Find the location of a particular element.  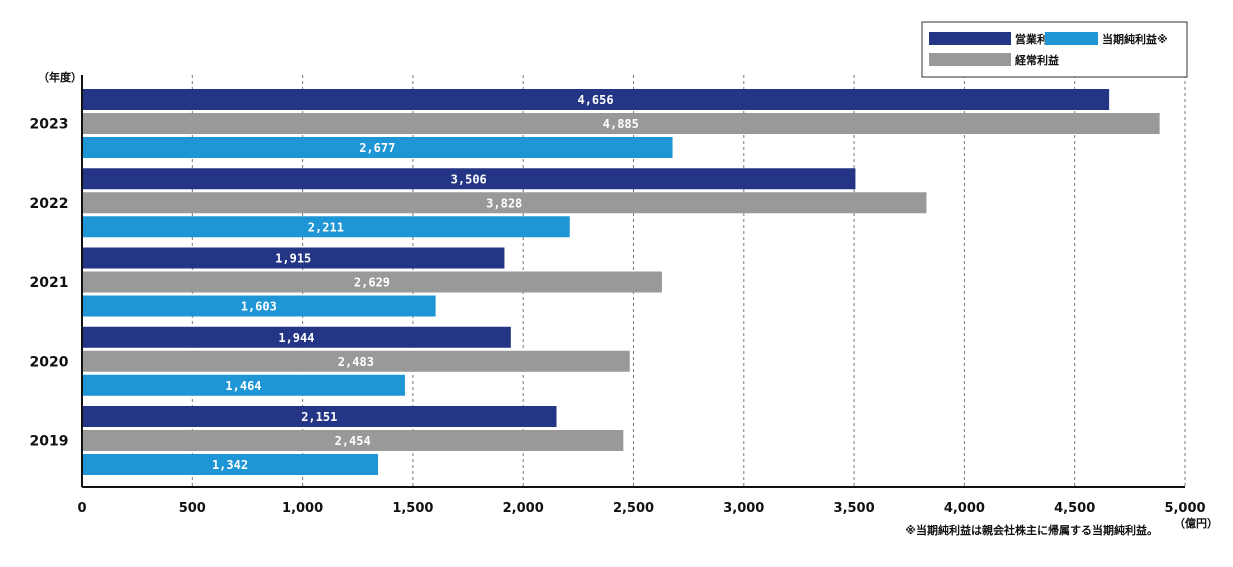

x-tick-label: 4,500 is located at coordinates (1074, 508).